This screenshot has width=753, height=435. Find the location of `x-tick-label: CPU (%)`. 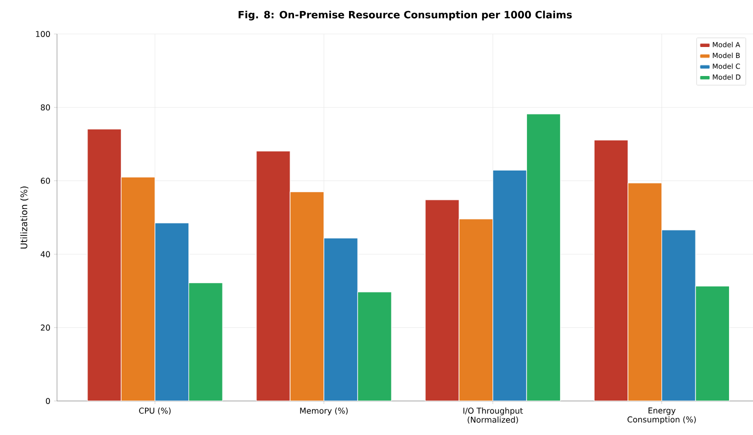

x-tick-label: CPU (%) is located at coordinates (155, 411).